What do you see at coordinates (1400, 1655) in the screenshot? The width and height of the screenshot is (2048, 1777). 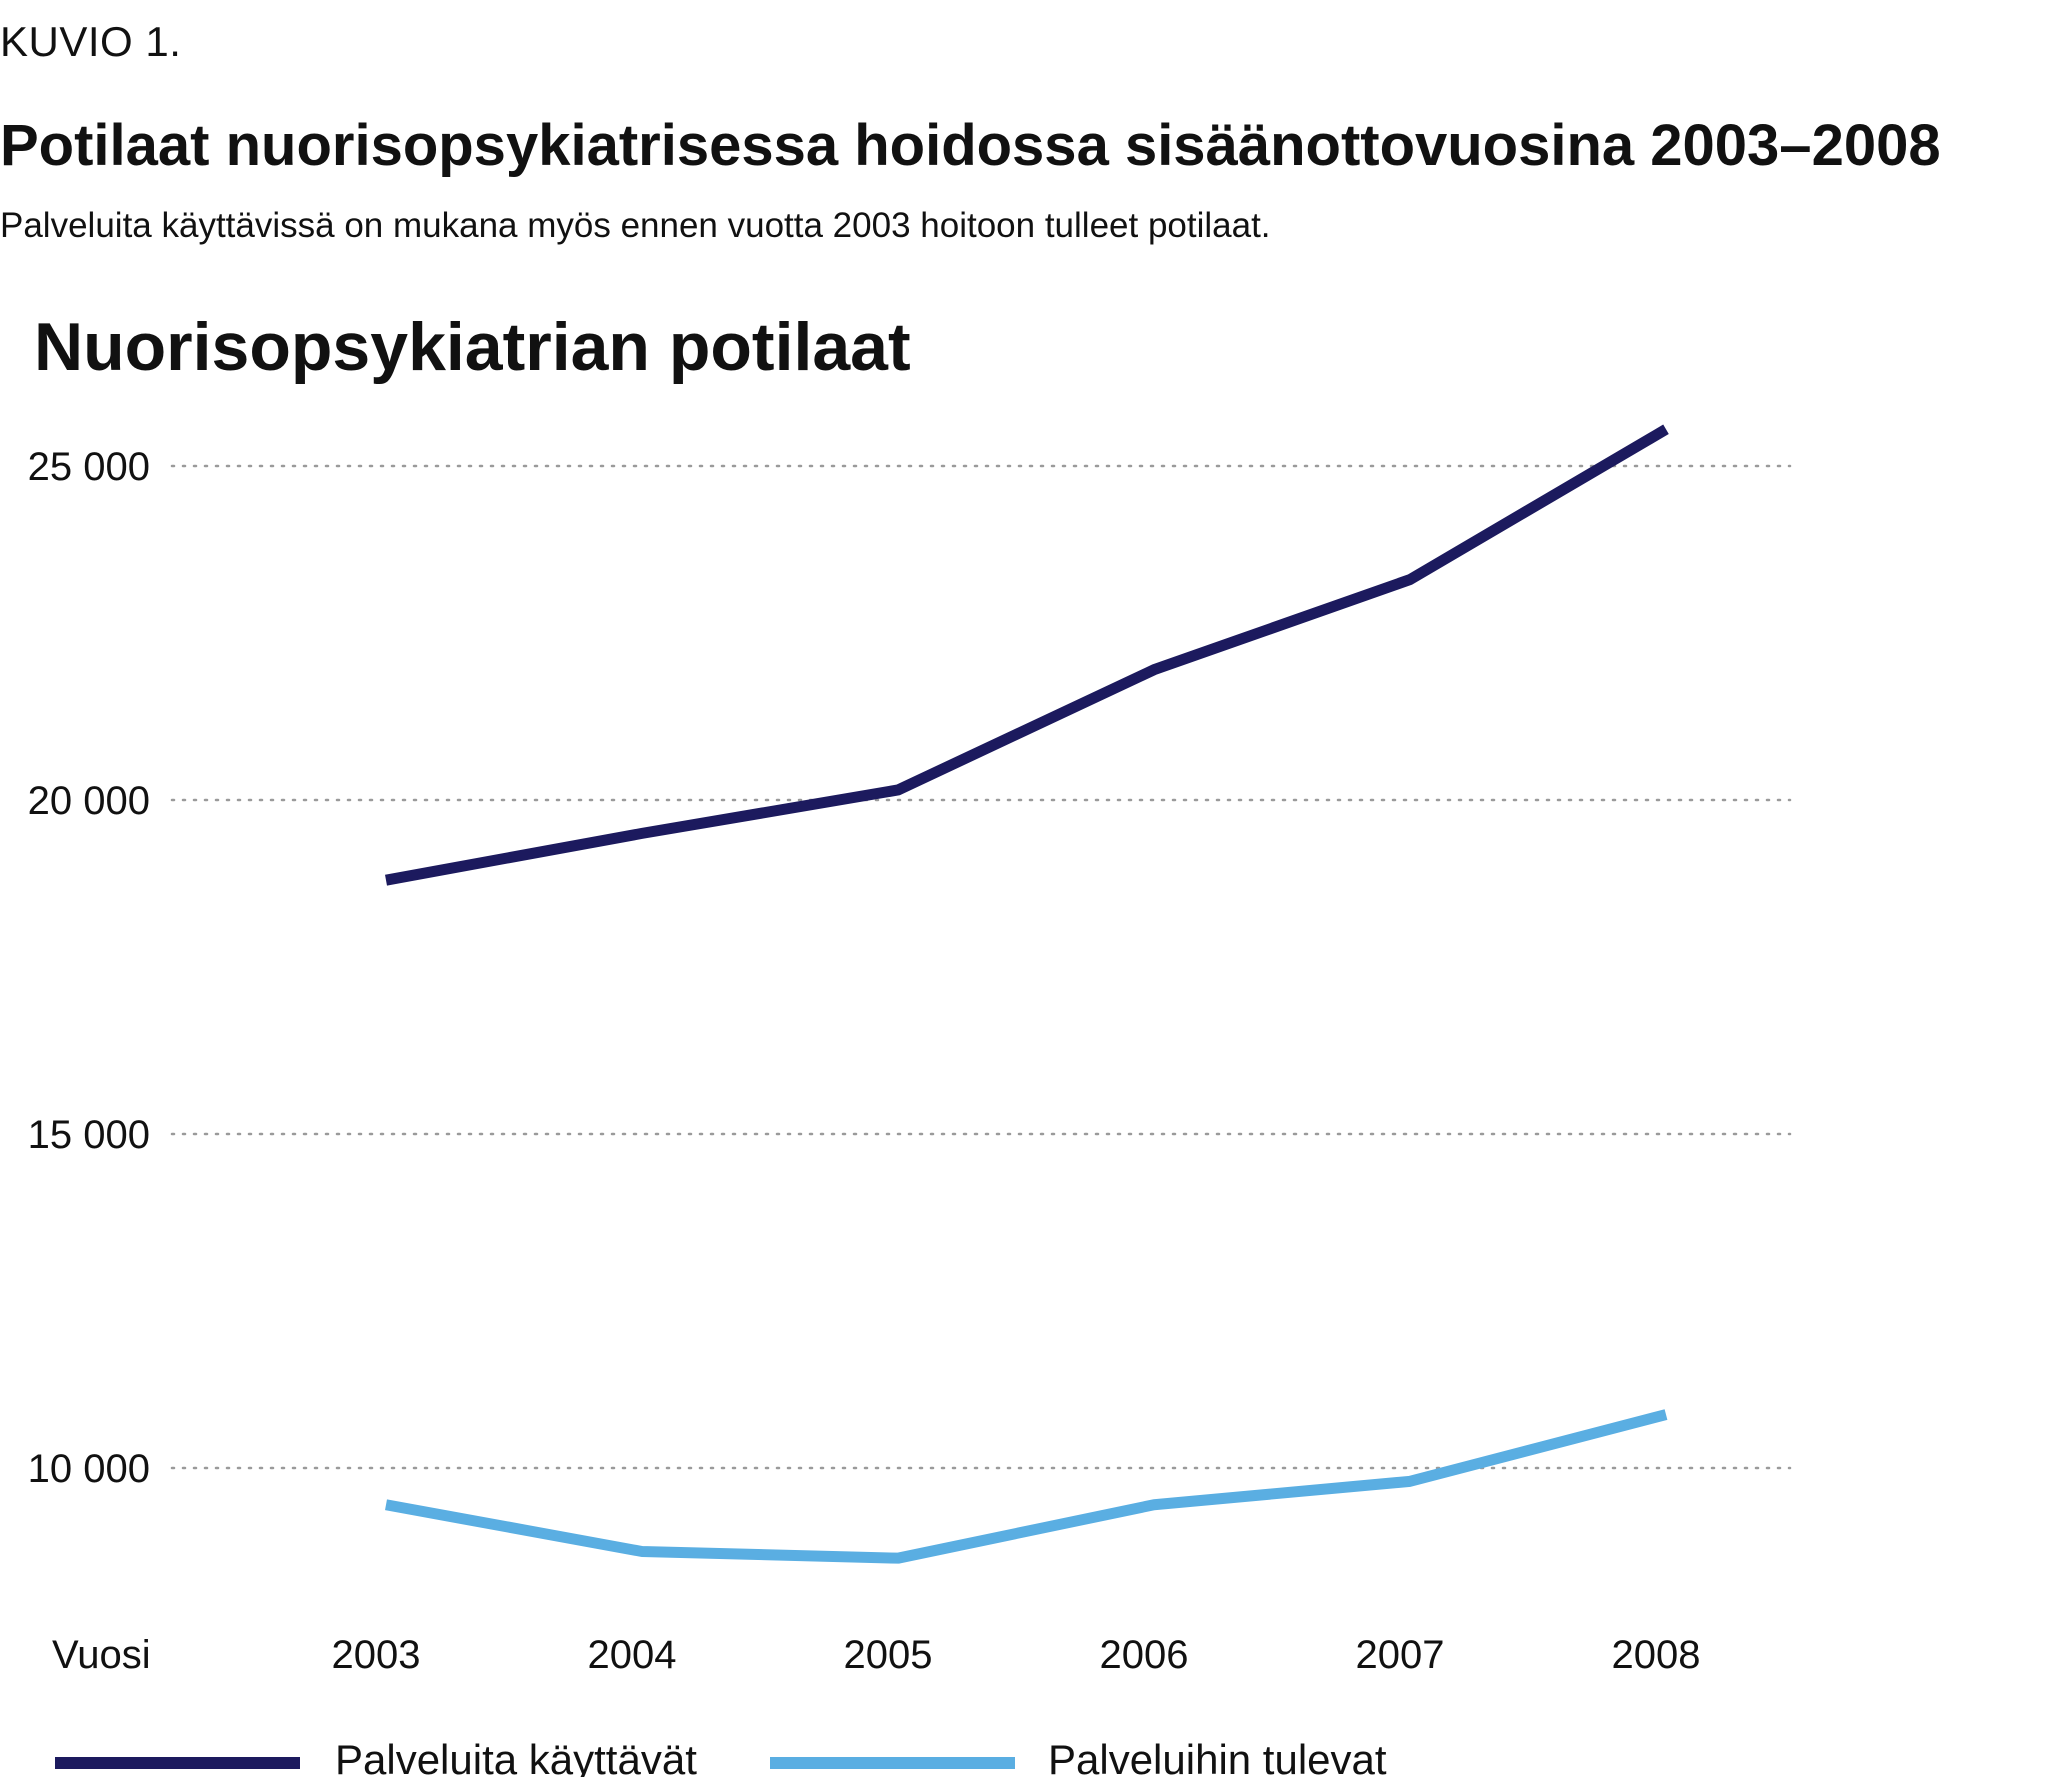 I see `x-tick-label: 2007` at bounding box center [1400, 1655].